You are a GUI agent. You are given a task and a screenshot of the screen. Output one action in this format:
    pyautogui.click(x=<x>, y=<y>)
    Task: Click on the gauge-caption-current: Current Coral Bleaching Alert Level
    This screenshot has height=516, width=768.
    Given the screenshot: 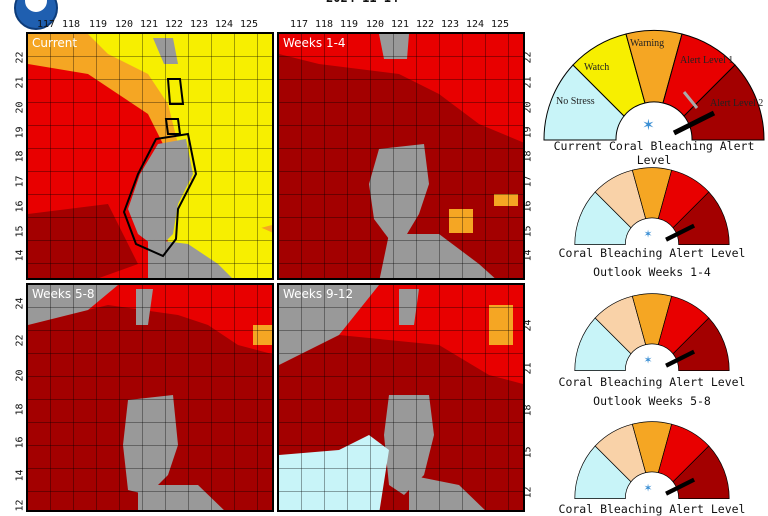 What is the action you would take?
    pyautogui.click(x=654, y=153)
    